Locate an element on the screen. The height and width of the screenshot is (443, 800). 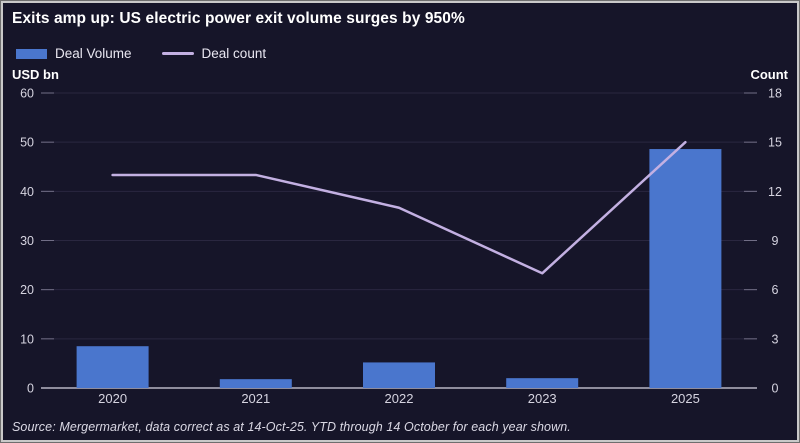
x-axis-label: 2025 is located at coordinates (685, 398).